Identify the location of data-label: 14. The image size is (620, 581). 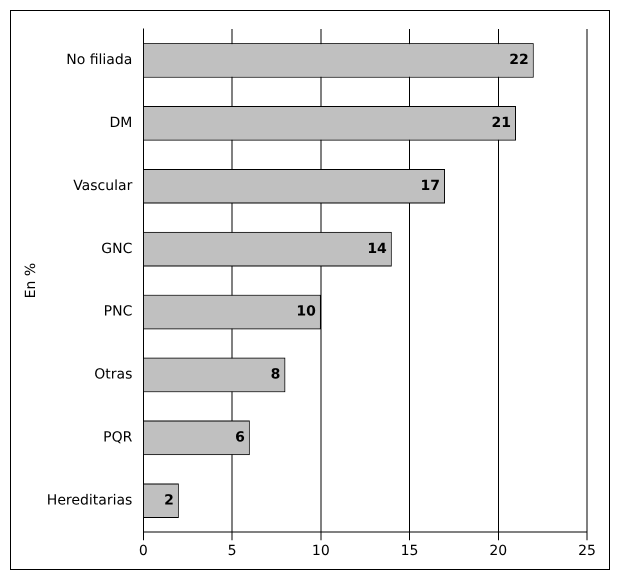
(377, 248).